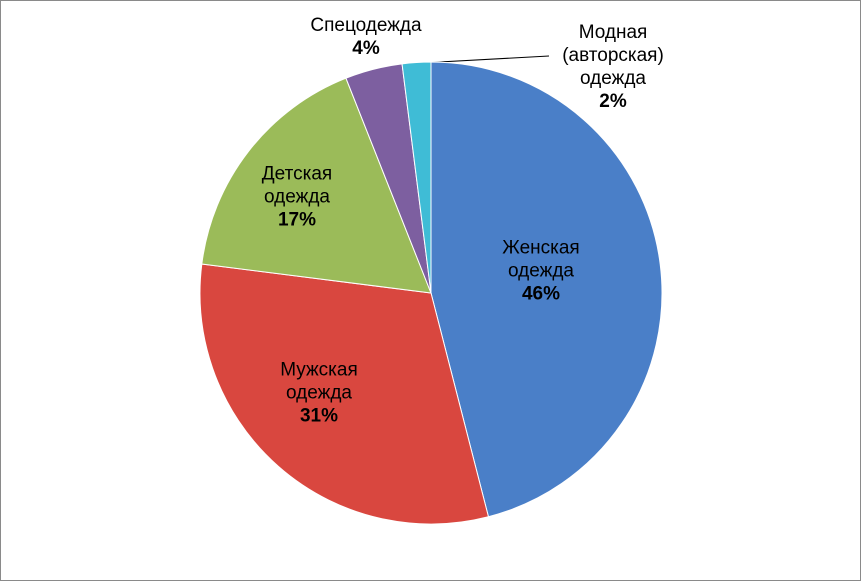 The image size is (861, 581). I want to click on slice-label: Мужская одежда 31%, so click(319, 393).